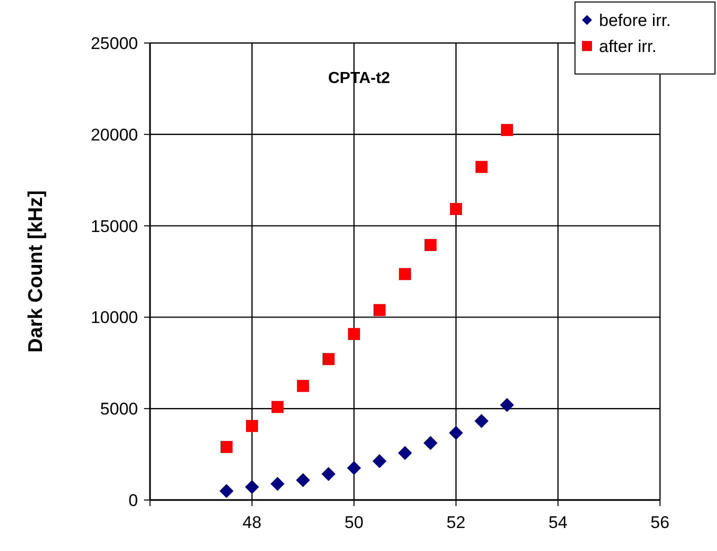 This screenshot has height=551, width=717. Describe the element at coordinates (456, 522) in the screenshot. I see `x-tick-label: 52` at that location.